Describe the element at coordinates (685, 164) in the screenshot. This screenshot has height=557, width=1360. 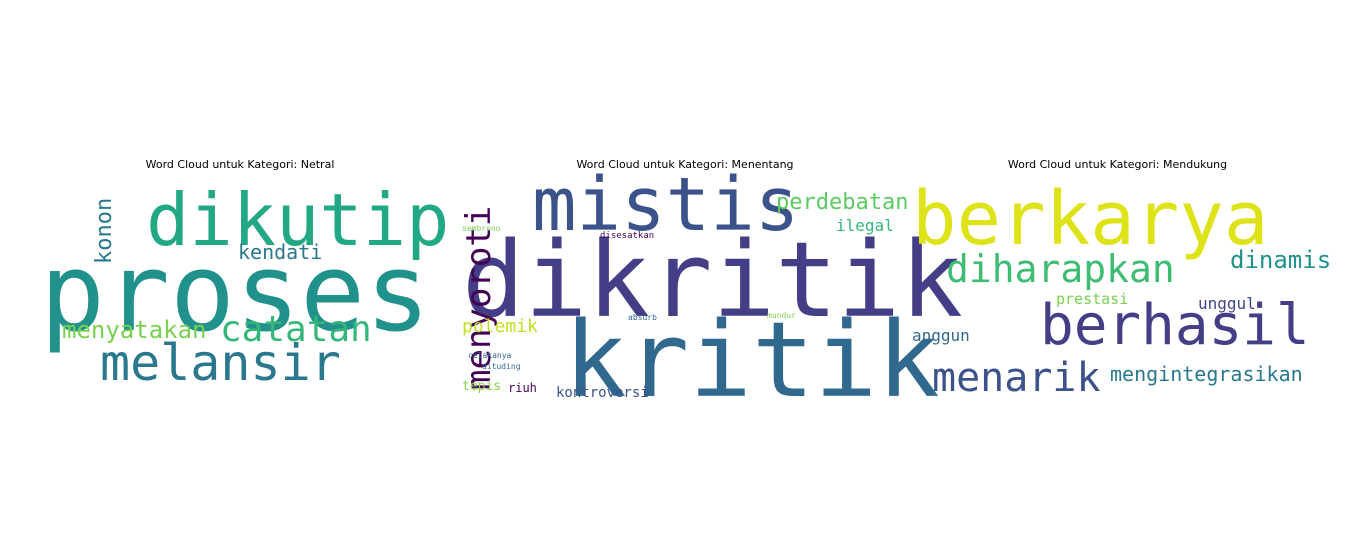
I see `chart-title: Word Cloud untuk Kategori: Menentang` at that location.